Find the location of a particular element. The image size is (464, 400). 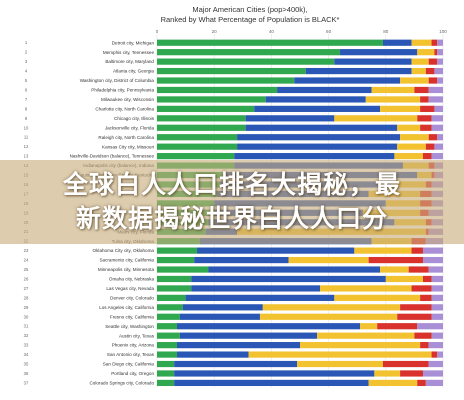

category-label: Philadelphia city, Pennsylvania is located at coordinates (122, 90).